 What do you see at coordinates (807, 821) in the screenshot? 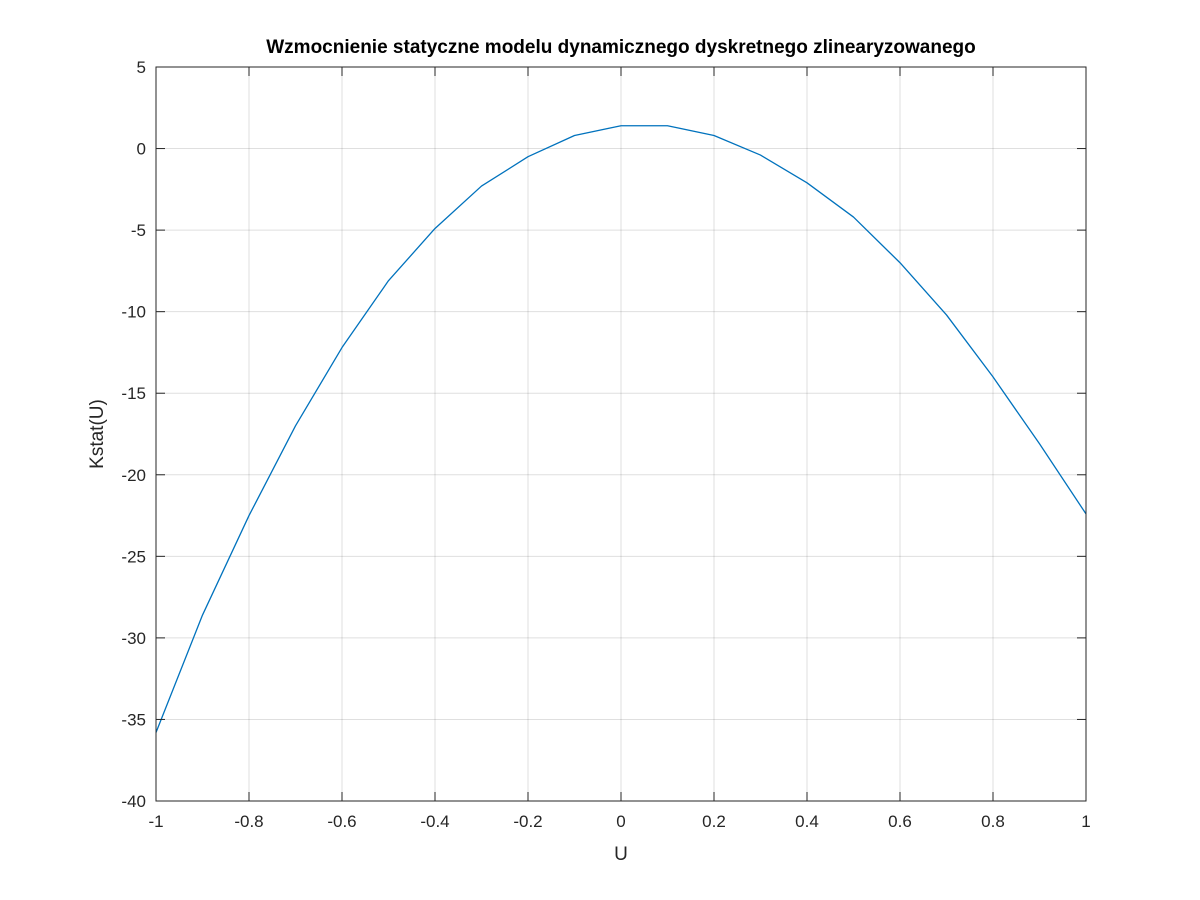
I see `x-tick-label: 0.4` at bounding box center [807, 821].